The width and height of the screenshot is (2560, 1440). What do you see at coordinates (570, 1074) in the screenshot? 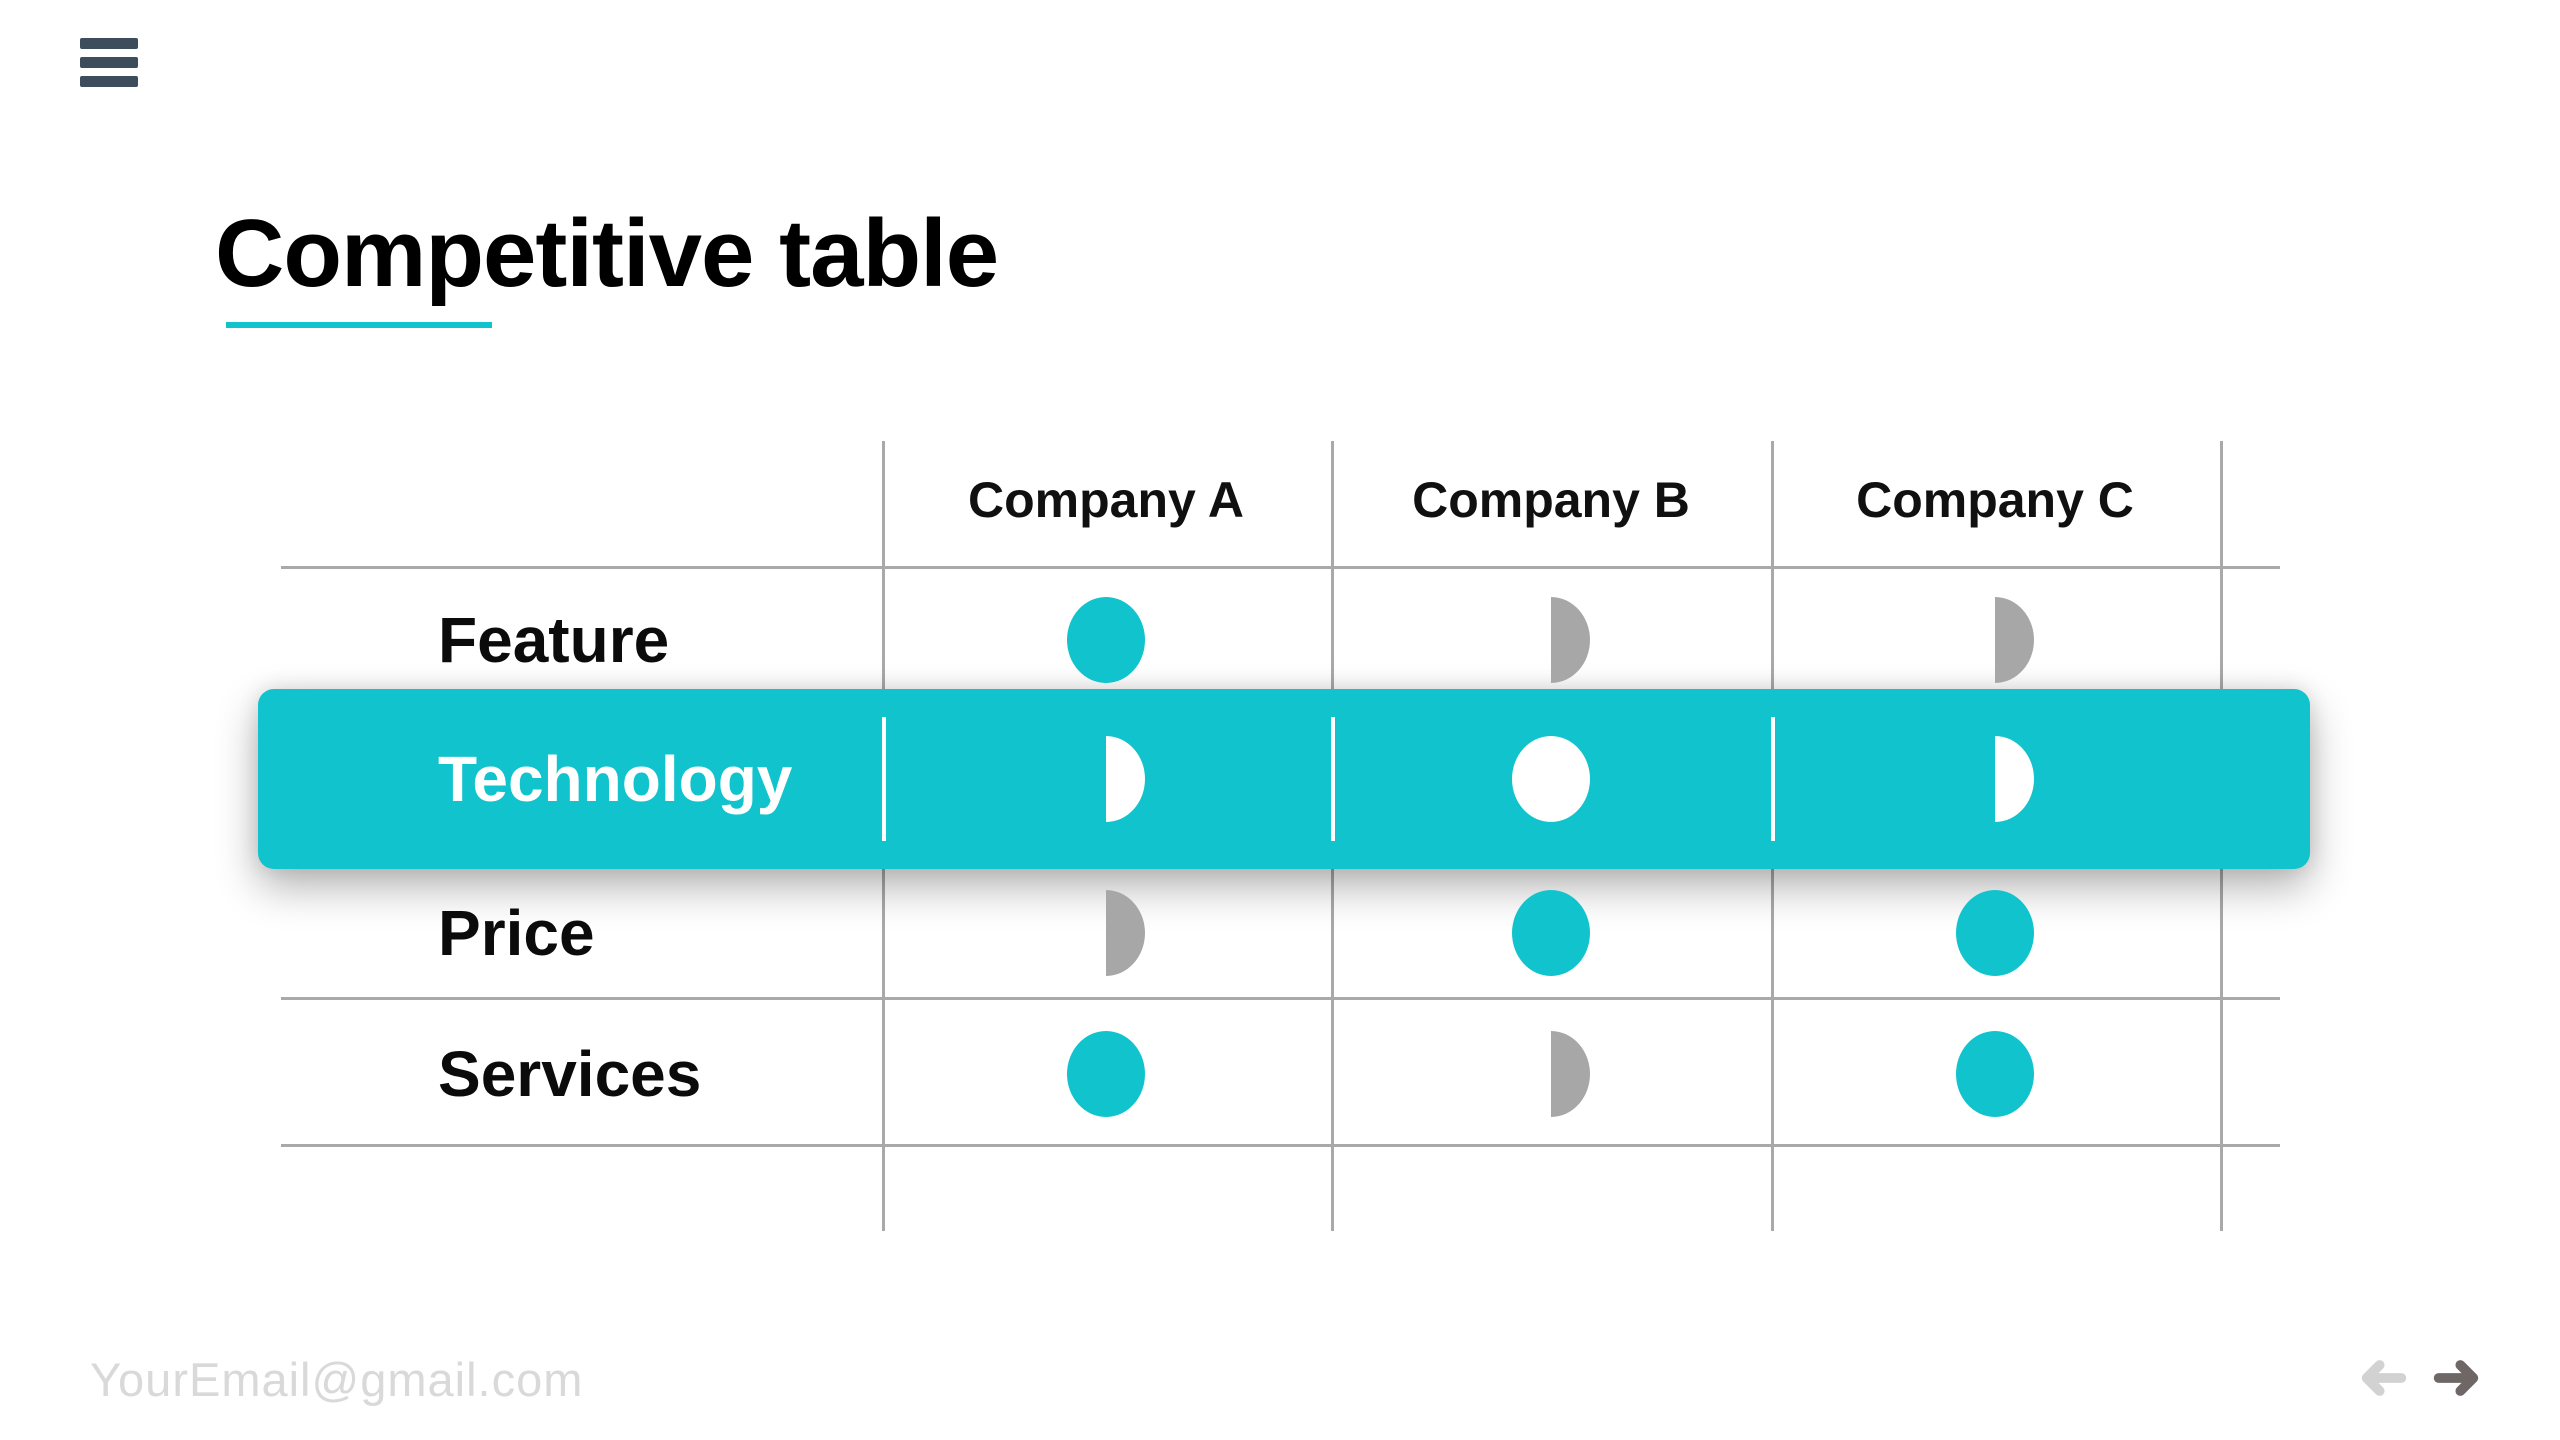
I see `row-label: Services` at bounding box center [570, 1074].